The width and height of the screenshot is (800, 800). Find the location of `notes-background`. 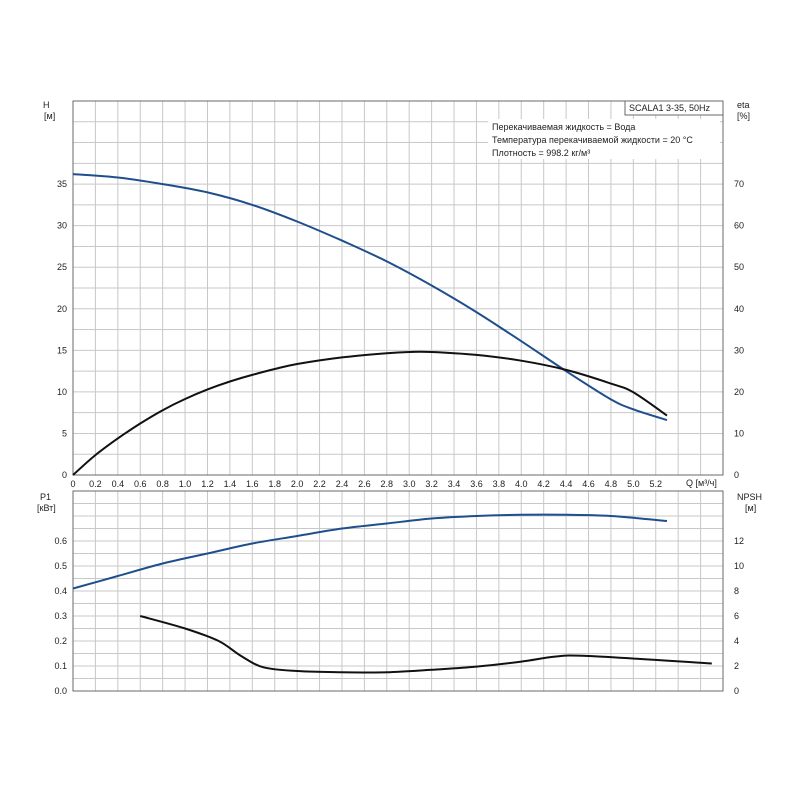

notes-background is located at coordinates (604, 139).